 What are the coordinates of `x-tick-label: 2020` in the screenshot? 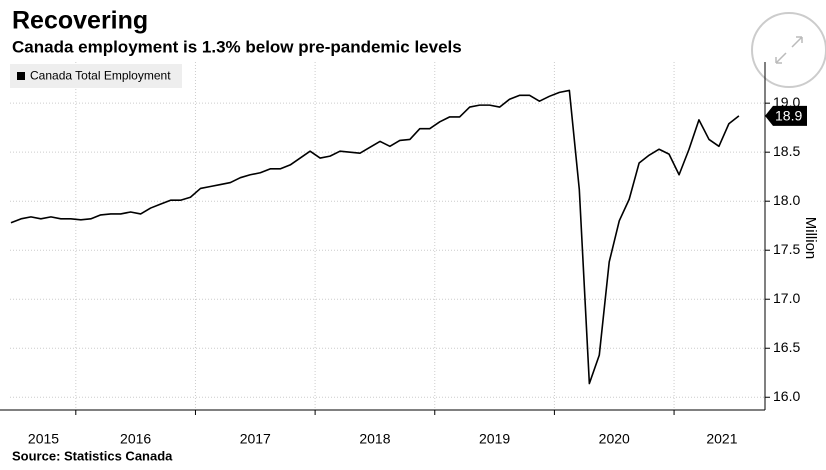 It's located at (614, 439).